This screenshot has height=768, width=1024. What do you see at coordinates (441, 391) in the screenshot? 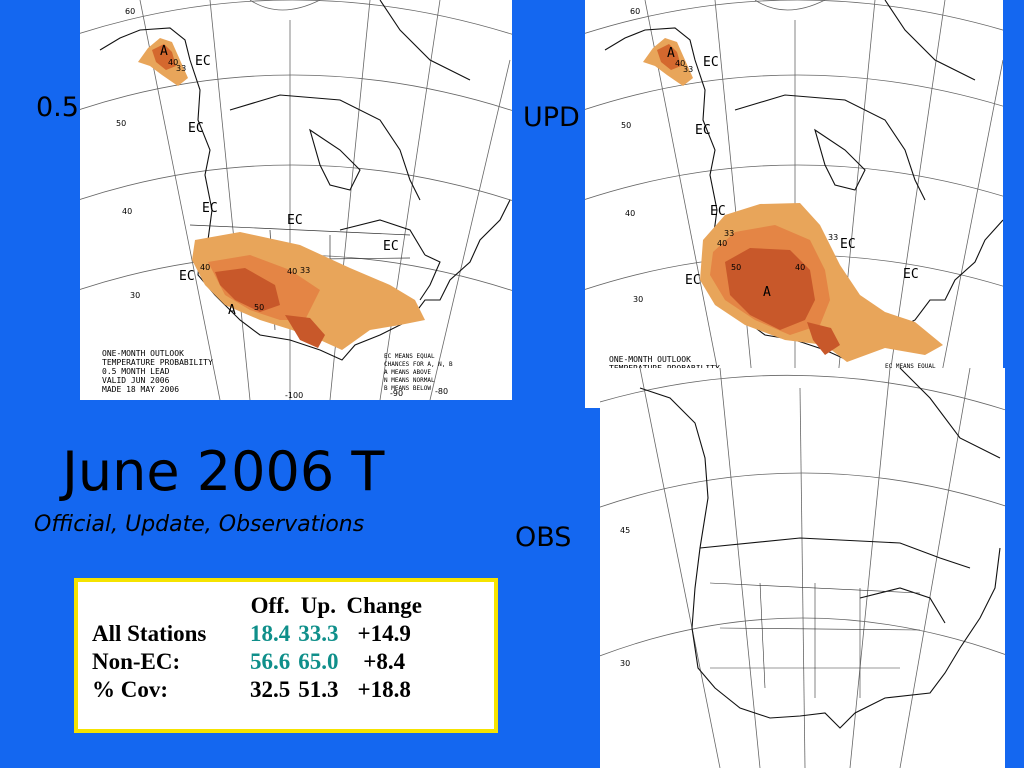
I see `lon-label: -80` at bounding box center [441, 391].